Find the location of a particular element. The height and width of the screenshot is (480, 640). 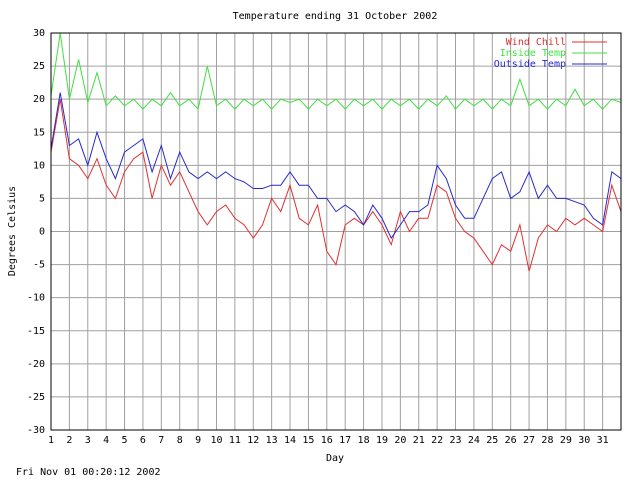

y-tick-label: 10 is located at coordinates (39, 165).